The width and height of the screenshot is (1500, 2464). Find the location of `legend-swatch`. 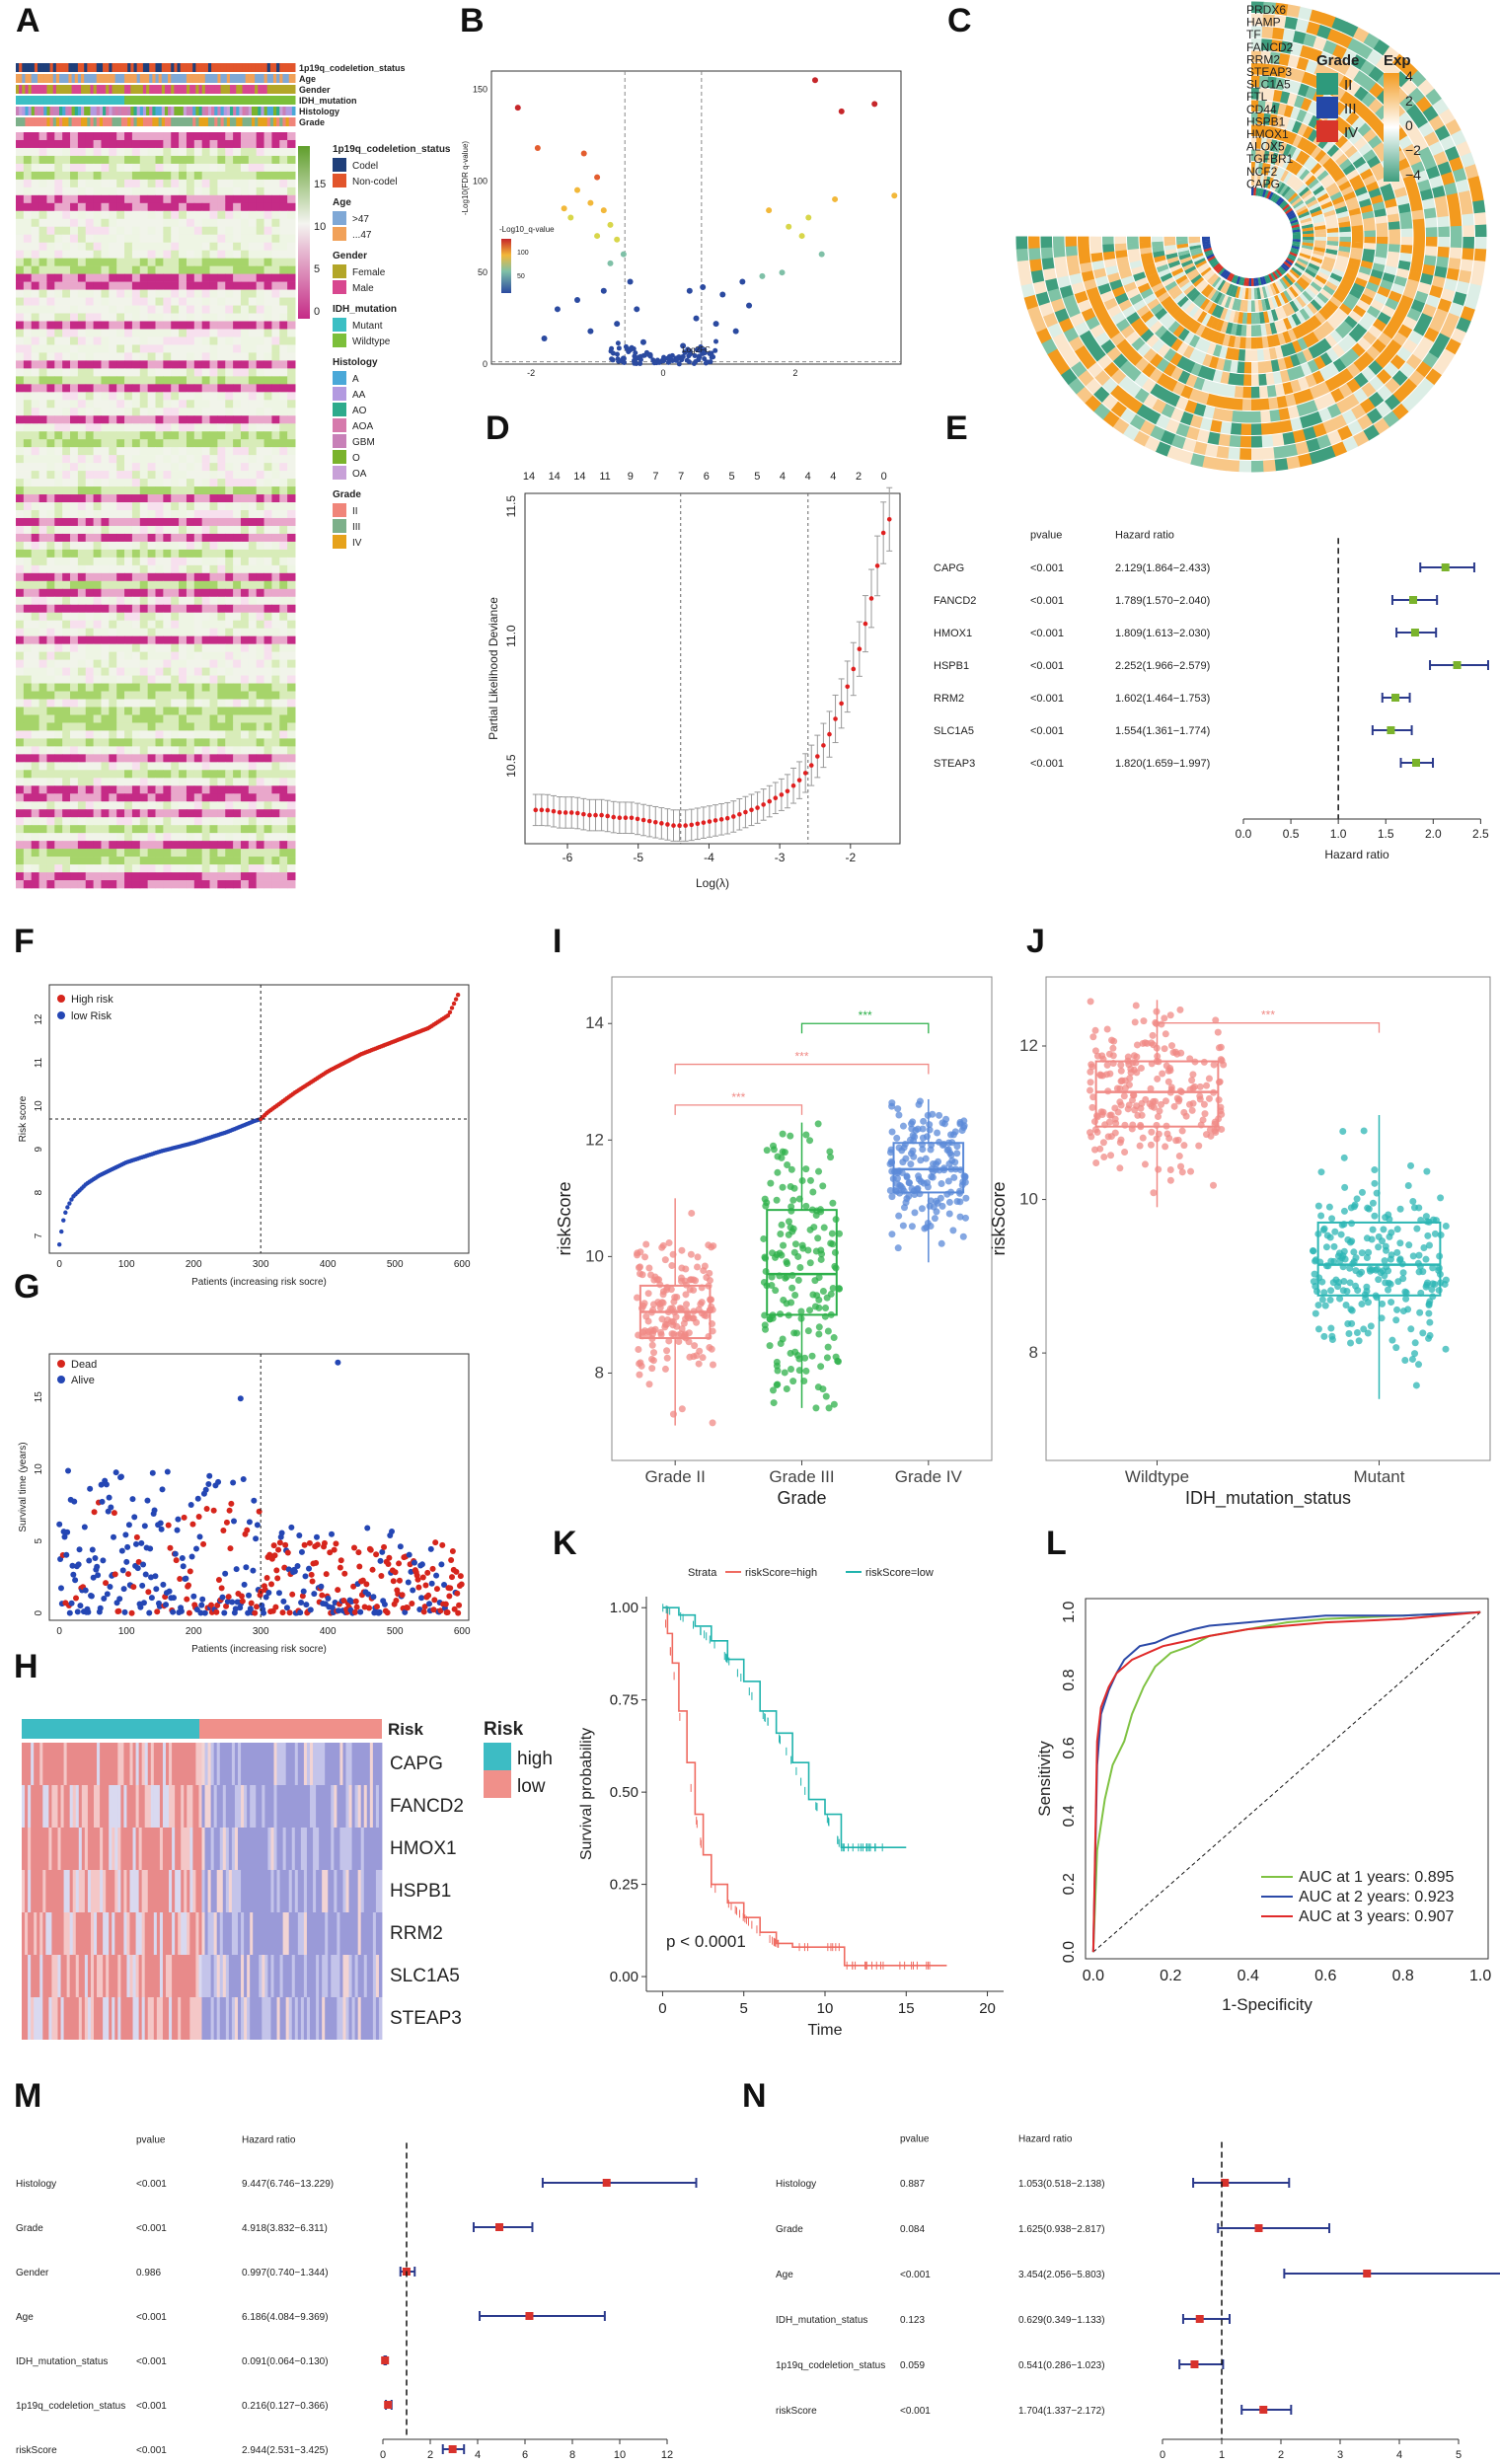

legend-swatch is located at coordinates (339, 409).